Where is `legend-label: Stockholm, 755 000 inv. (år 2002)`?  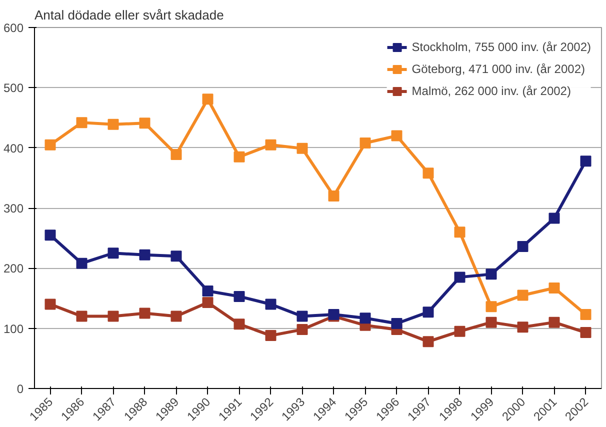 legend-label: Stockholm, 755 000 inv. (år 2002) is located at coordinates (501, 47).